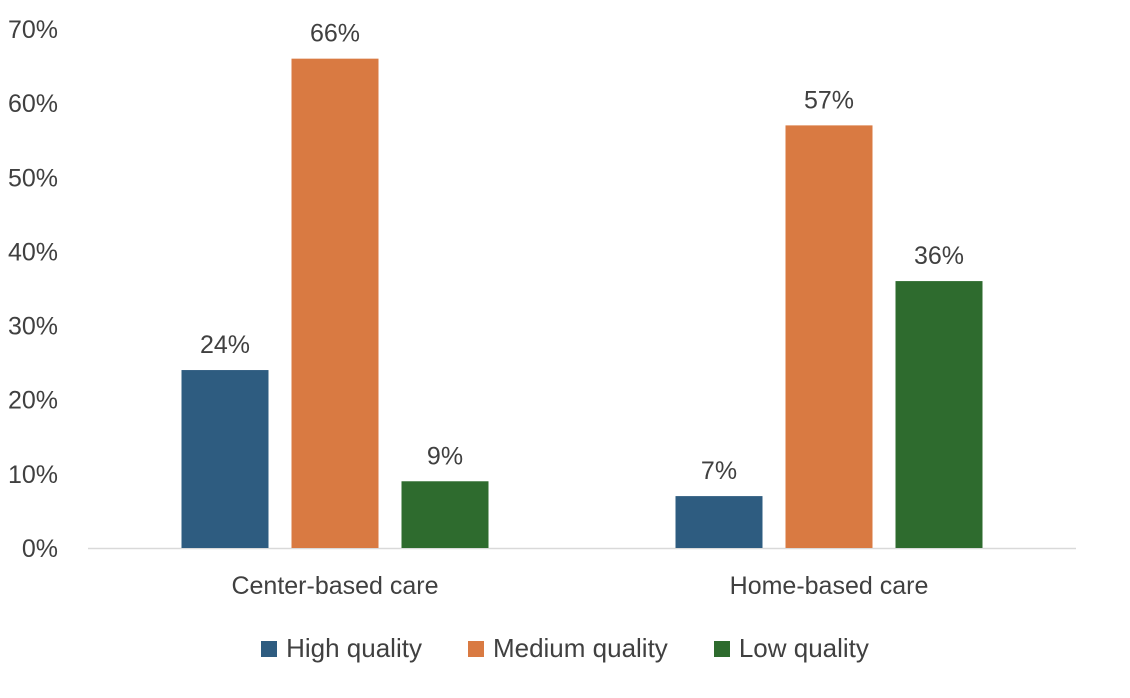  Describe the element at coordinates (269, 648) in the screenshot. I see `legend-swatch-high-quality` at that location.